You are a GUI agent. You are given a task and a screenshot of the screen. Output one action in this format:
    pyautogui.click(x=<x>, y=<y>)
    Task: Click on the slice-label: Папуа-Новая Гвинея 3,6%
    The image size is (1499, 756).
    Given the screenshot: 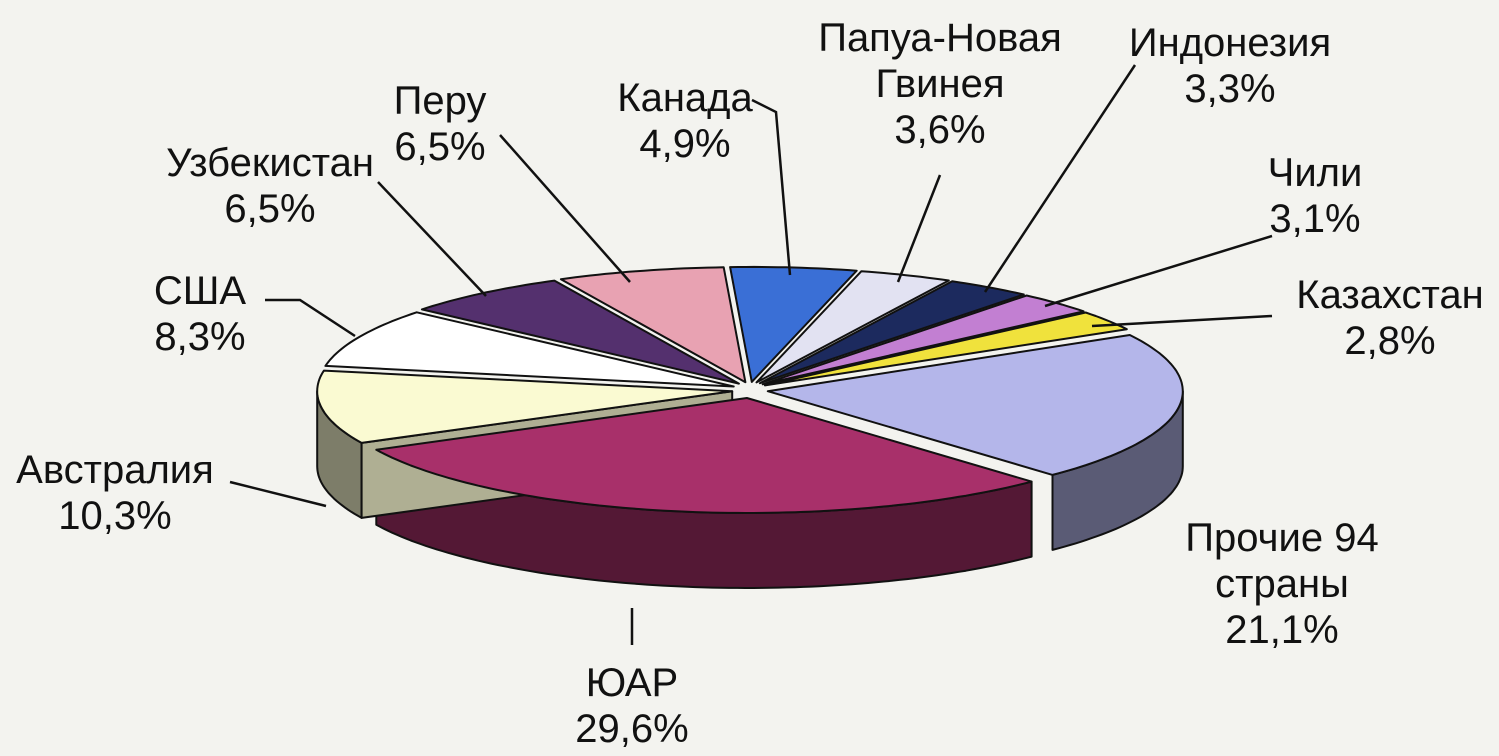 What is the action you would take?
    pyautogui.click(x=940, y=84)
    